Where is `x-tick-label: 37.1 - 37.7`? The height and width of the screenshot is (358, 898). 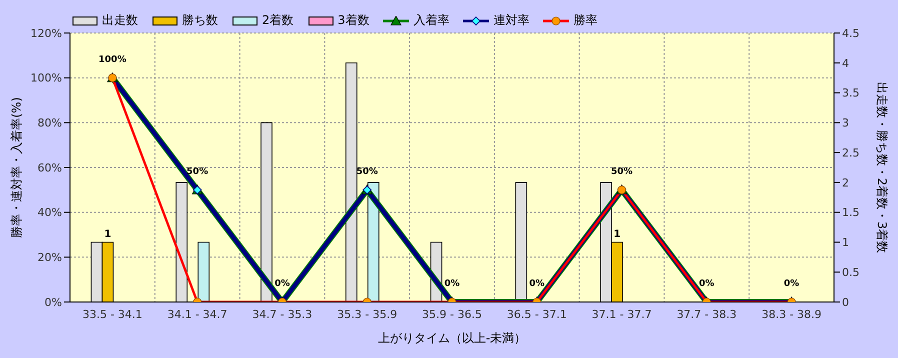
x-tick-label: 37.1 - 37.7 is located at coordinates (622, 314).